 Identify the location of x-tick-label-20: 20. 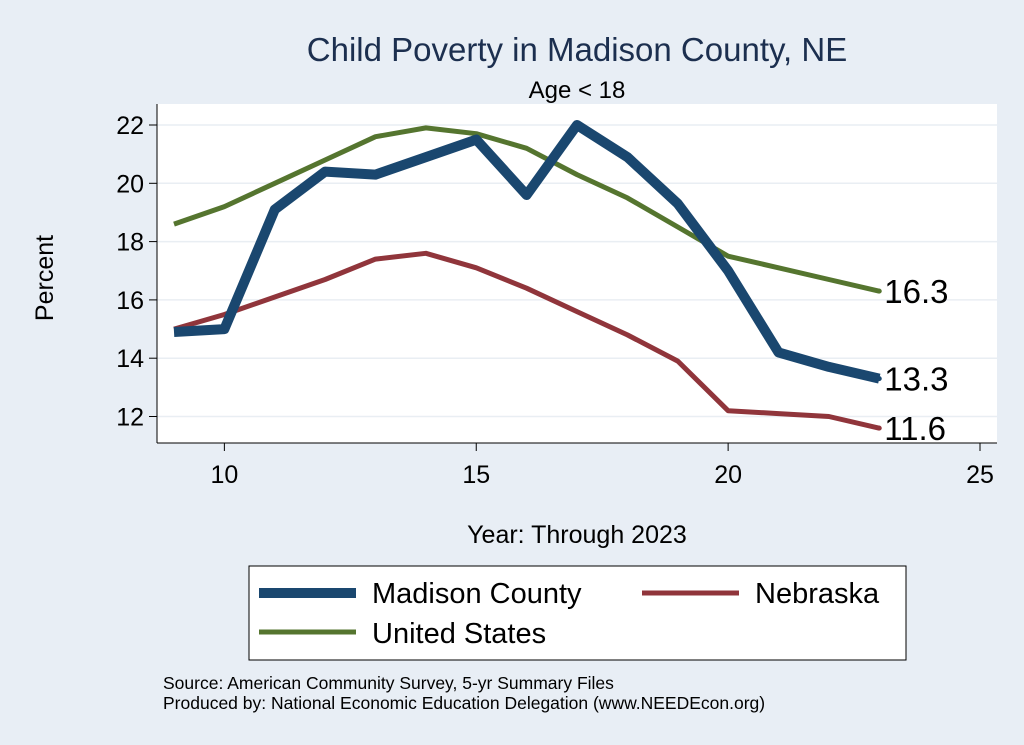
(728, 475).